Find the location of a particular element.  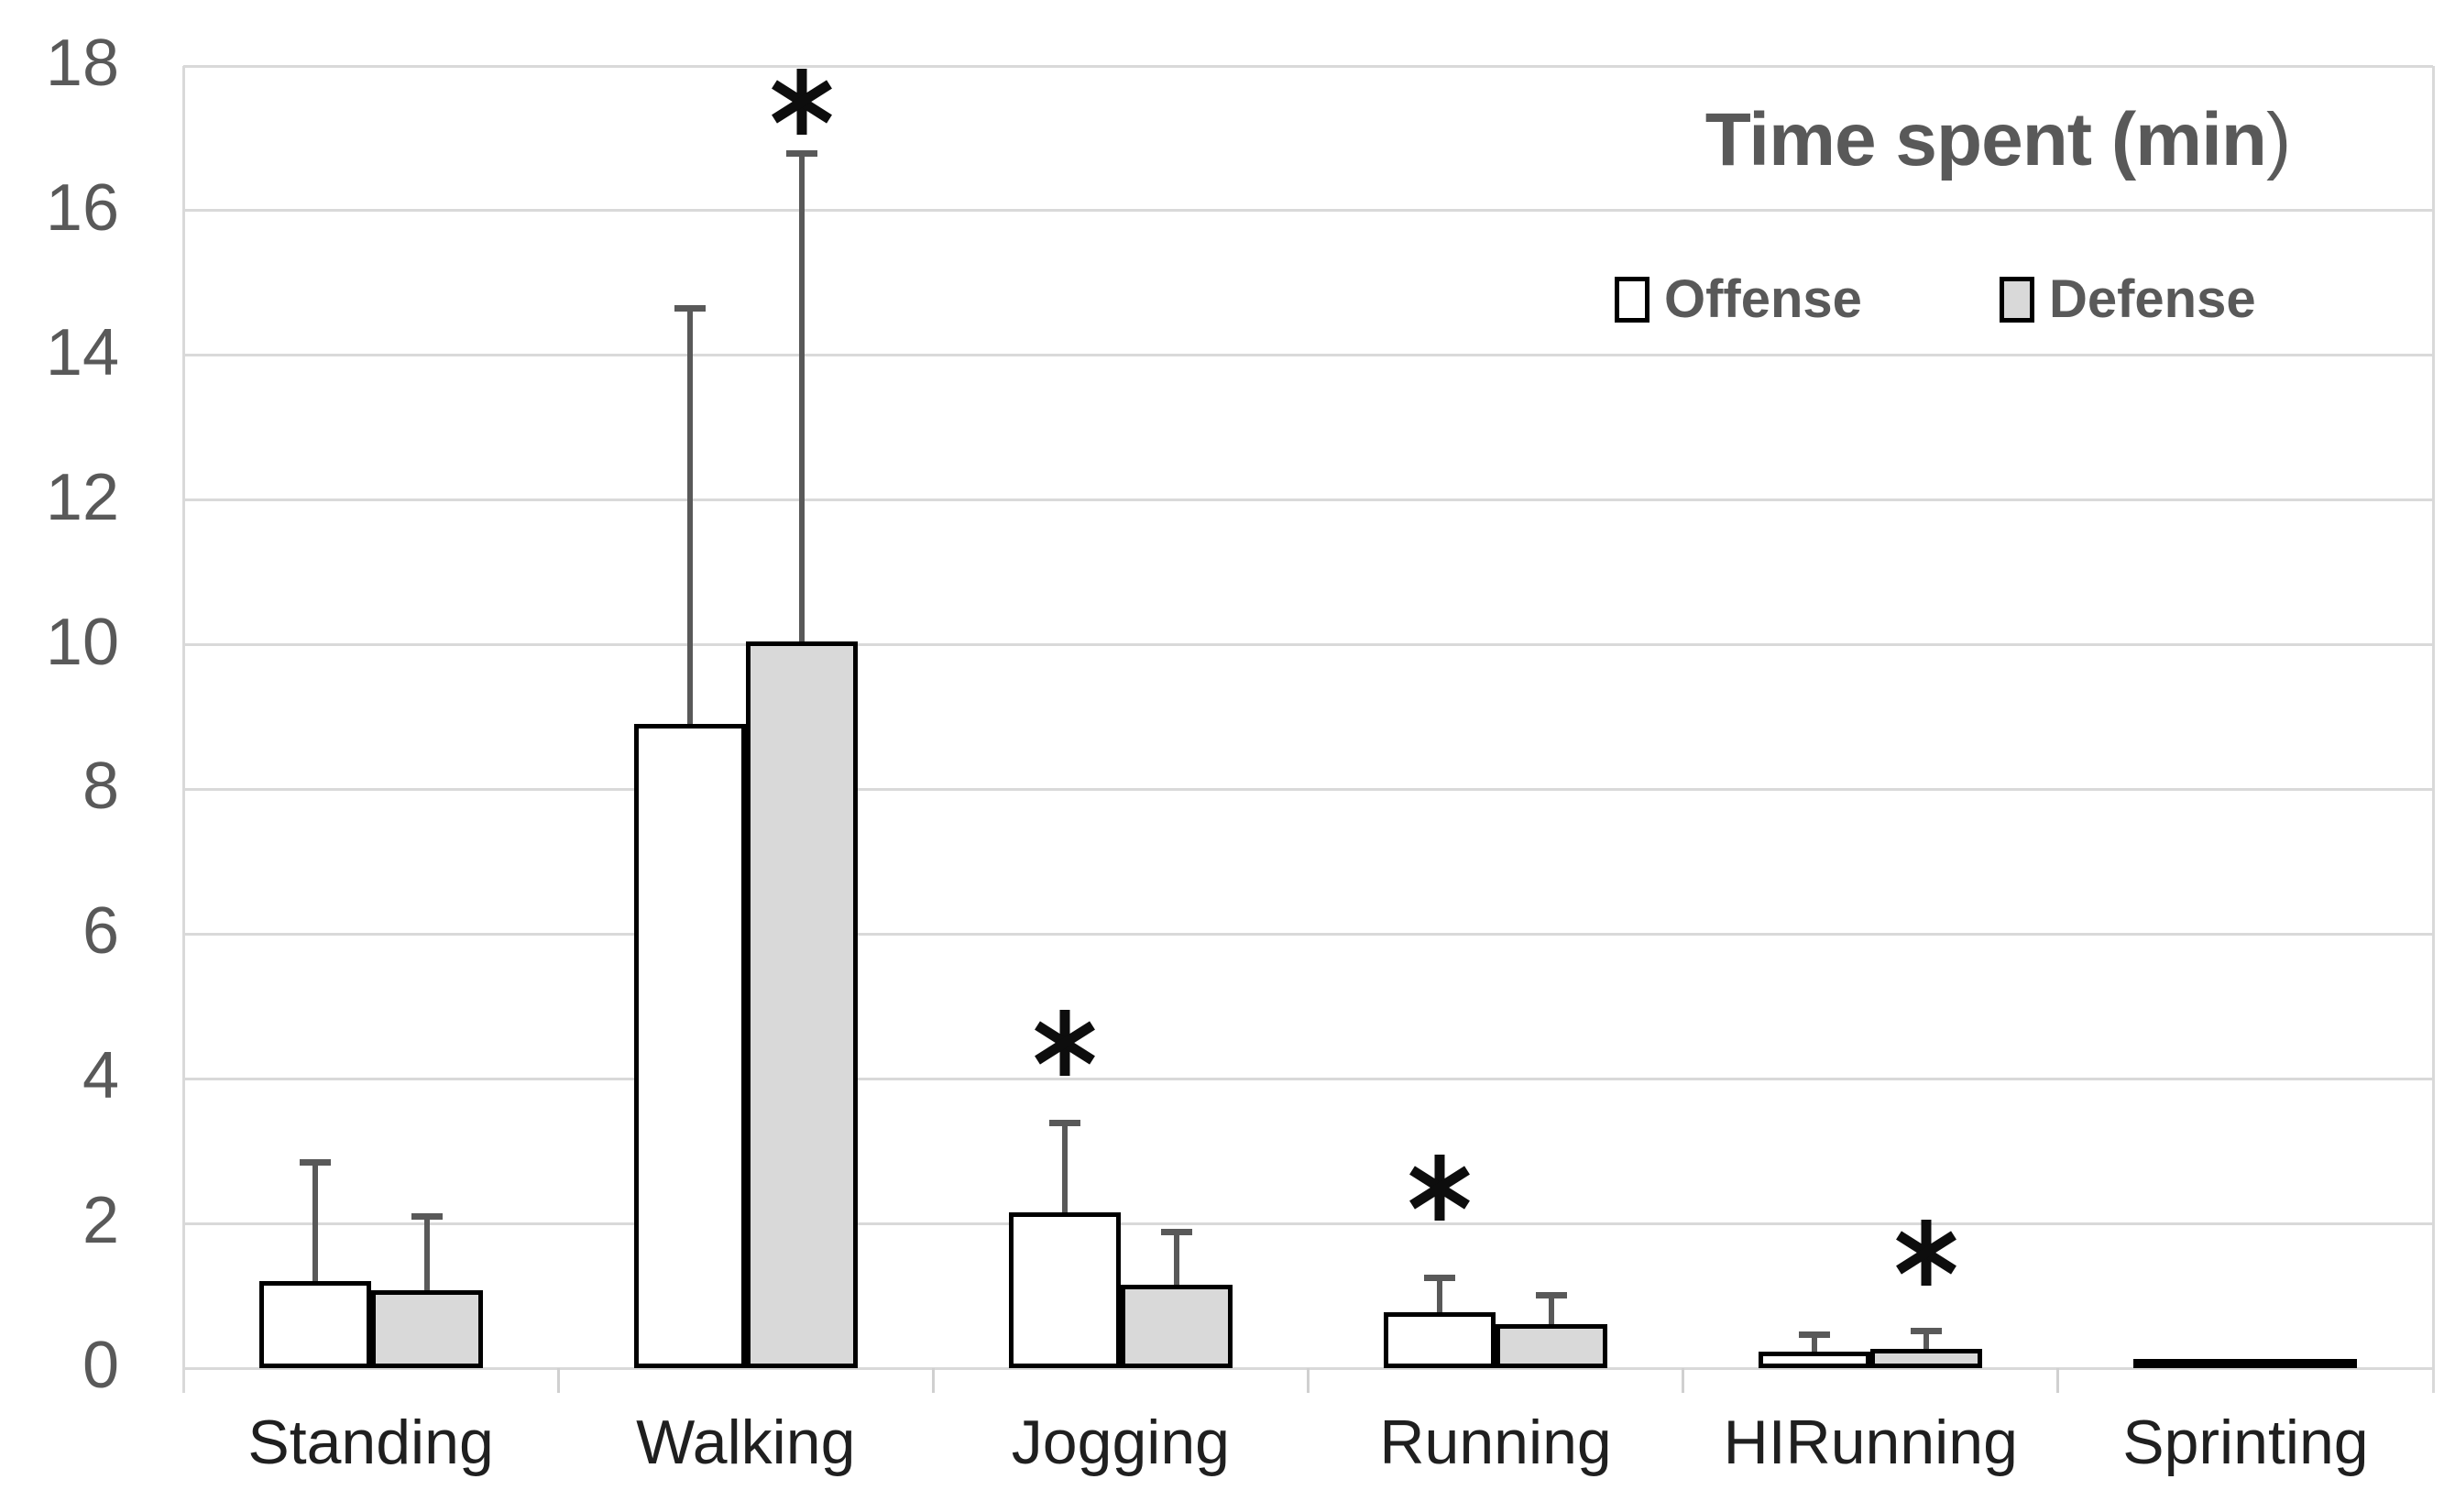

offense-legend-swatch-icon is located at coordinates (1632, 300).